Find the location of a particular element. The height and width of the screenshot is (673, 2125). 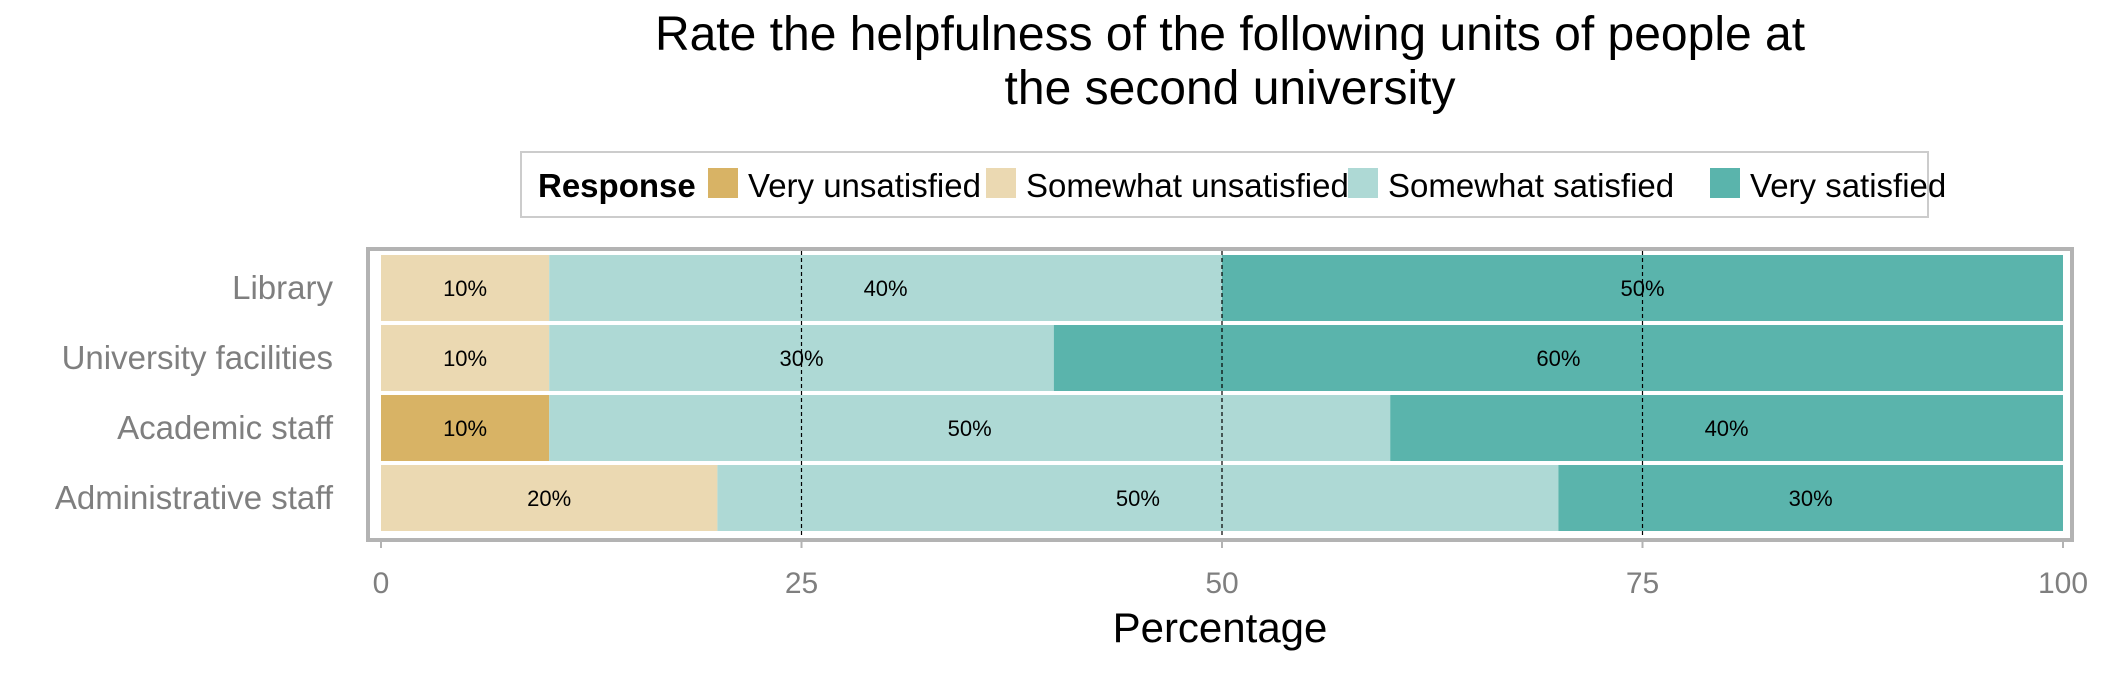

legend-title: Response is located at coordinates (617, 185).